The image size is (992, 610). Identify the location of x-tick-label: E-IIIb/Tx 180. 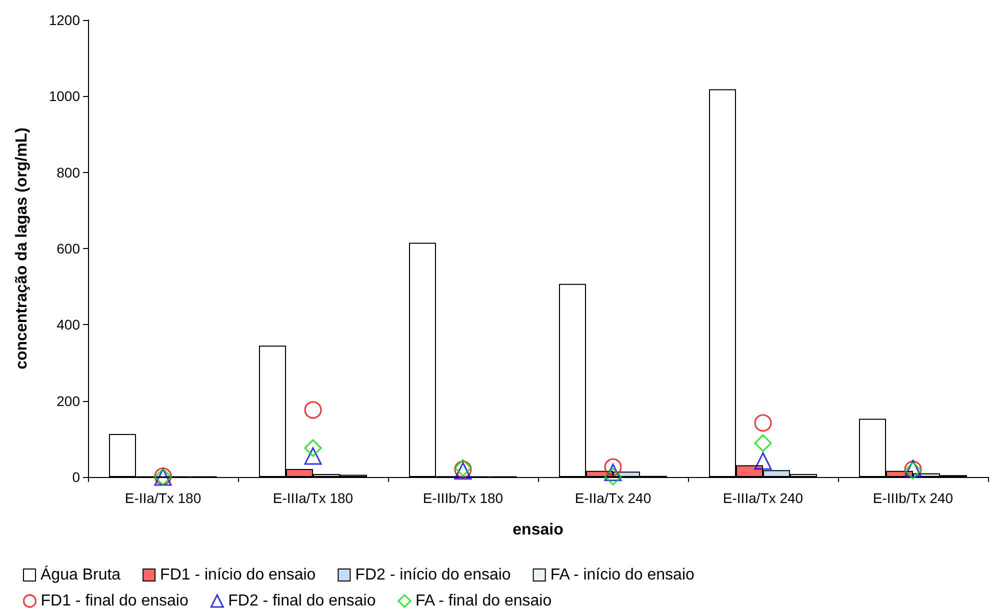
(463, 498).